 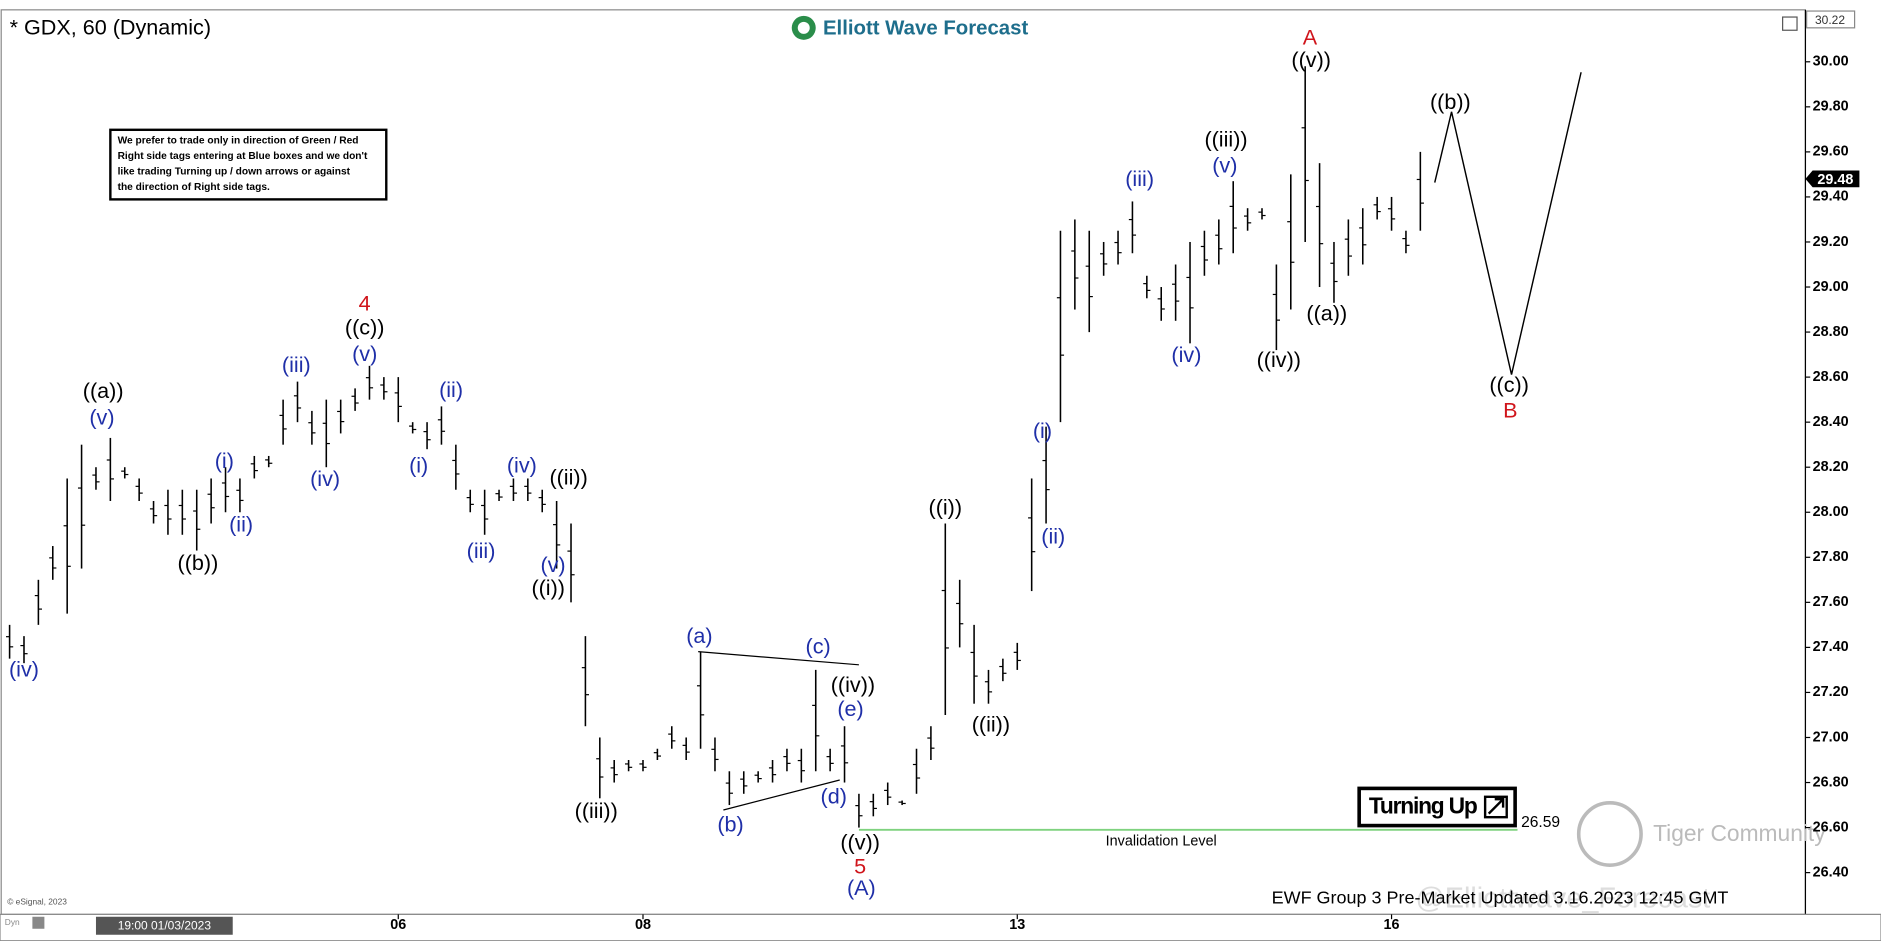 What do you see at coordinates (1423, 806) in the screenshot?
I see `signal-text: Turning Up` at bounding box center [1423, 806].